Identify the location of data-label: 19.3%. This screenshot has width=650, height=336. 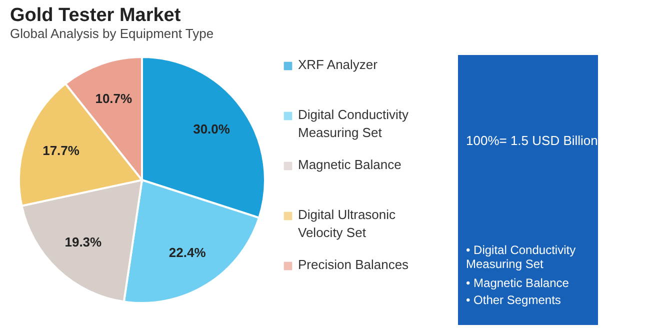
(83, 242).